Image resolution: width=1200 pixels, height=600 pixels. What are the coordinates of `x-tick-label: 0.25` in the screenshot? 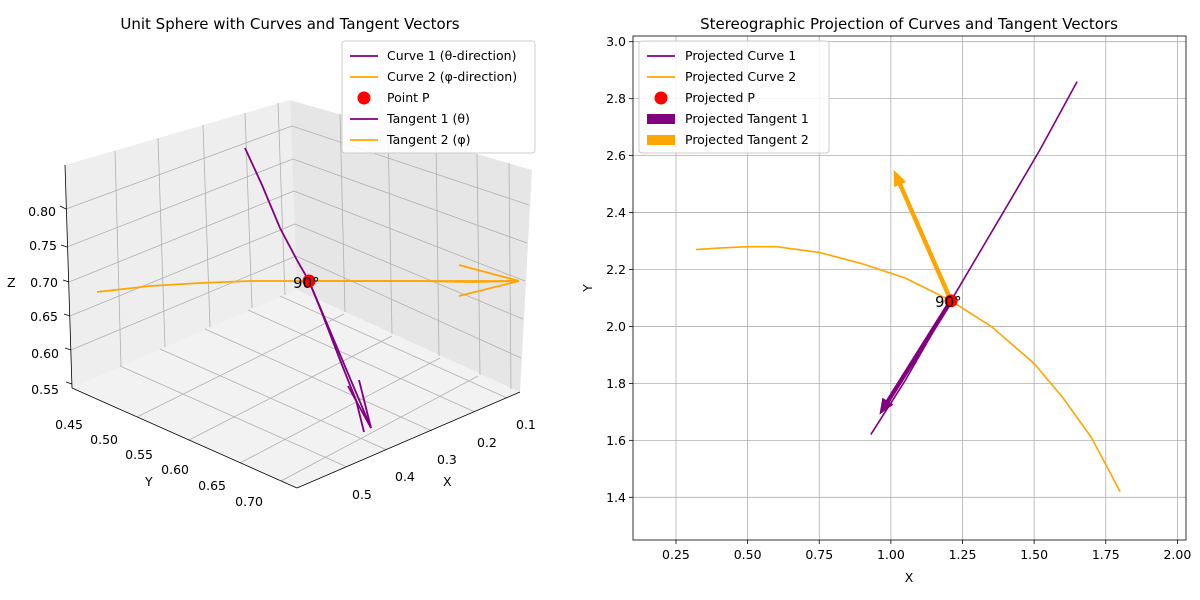 It's located at (676, 554).